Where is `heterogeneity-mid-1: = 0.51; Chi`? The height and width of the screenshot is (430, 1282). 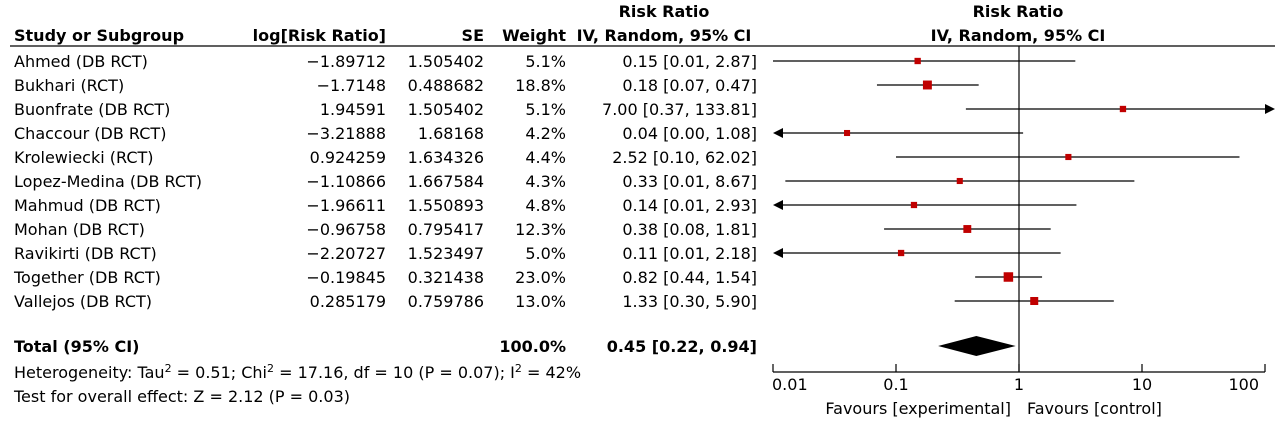
heterogeneity-mid-1: = 0.51; Chi is located at coordinates (219, 372).